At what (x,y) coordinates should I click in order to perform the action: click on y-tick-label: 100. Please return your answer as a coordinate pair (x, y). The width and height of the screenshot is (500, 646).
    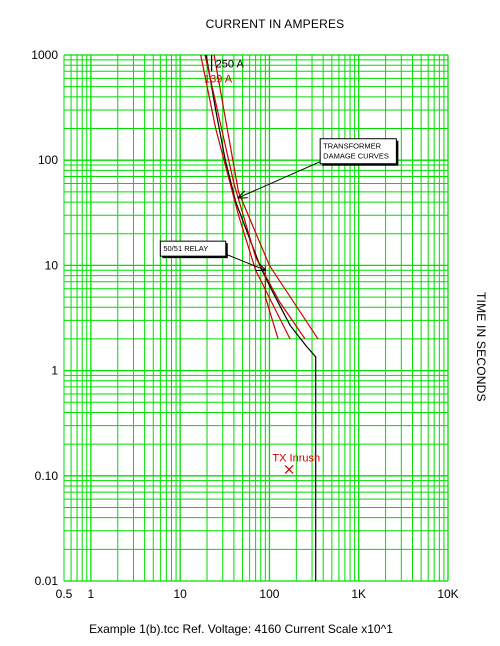
    Looking at the image, I should click on (48, 160).